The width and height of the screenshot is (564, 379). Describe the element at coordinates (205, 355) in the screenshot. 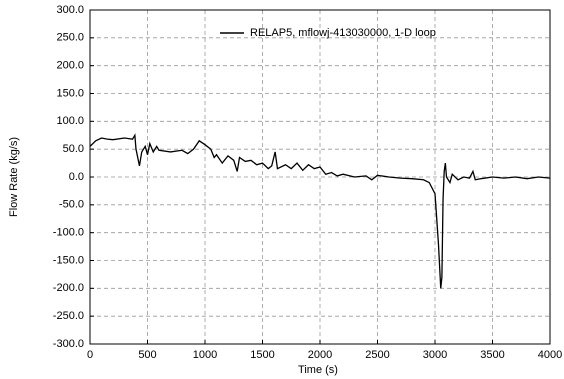

I see `x-tick-label: 1000` at that location.